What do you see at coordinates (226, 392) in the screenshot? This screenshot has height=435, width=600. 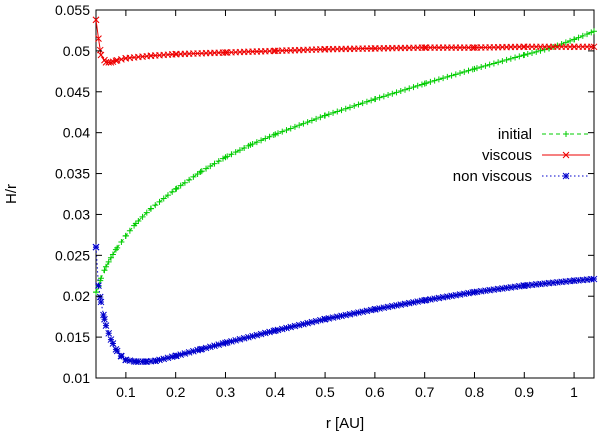 I see `x-tick-label: 0.3` at bounding box center [226, 392].